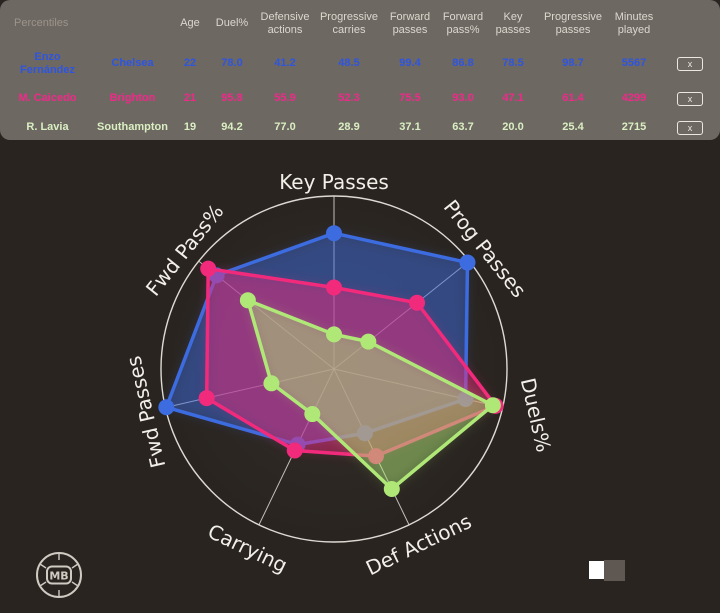 This screenshot has width=720, height=613. I want to click on stat-cell: 47.1, so click(513, 98).